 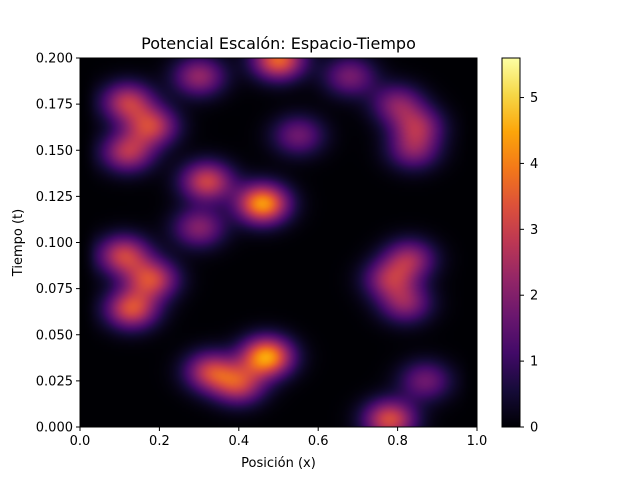 What do you see at coordinates (54, 151) in the screenshot?
I see `y-tick-label: 0.150` at bounding box center [54, 151].